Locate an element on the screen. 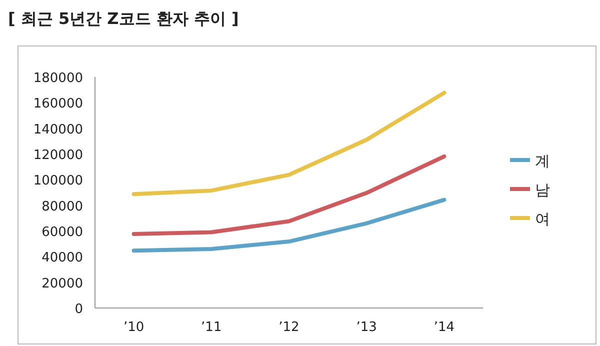 The width and height of the screenshot is (600, 346). legend-label: 여 is located at coordinates (542, 219).